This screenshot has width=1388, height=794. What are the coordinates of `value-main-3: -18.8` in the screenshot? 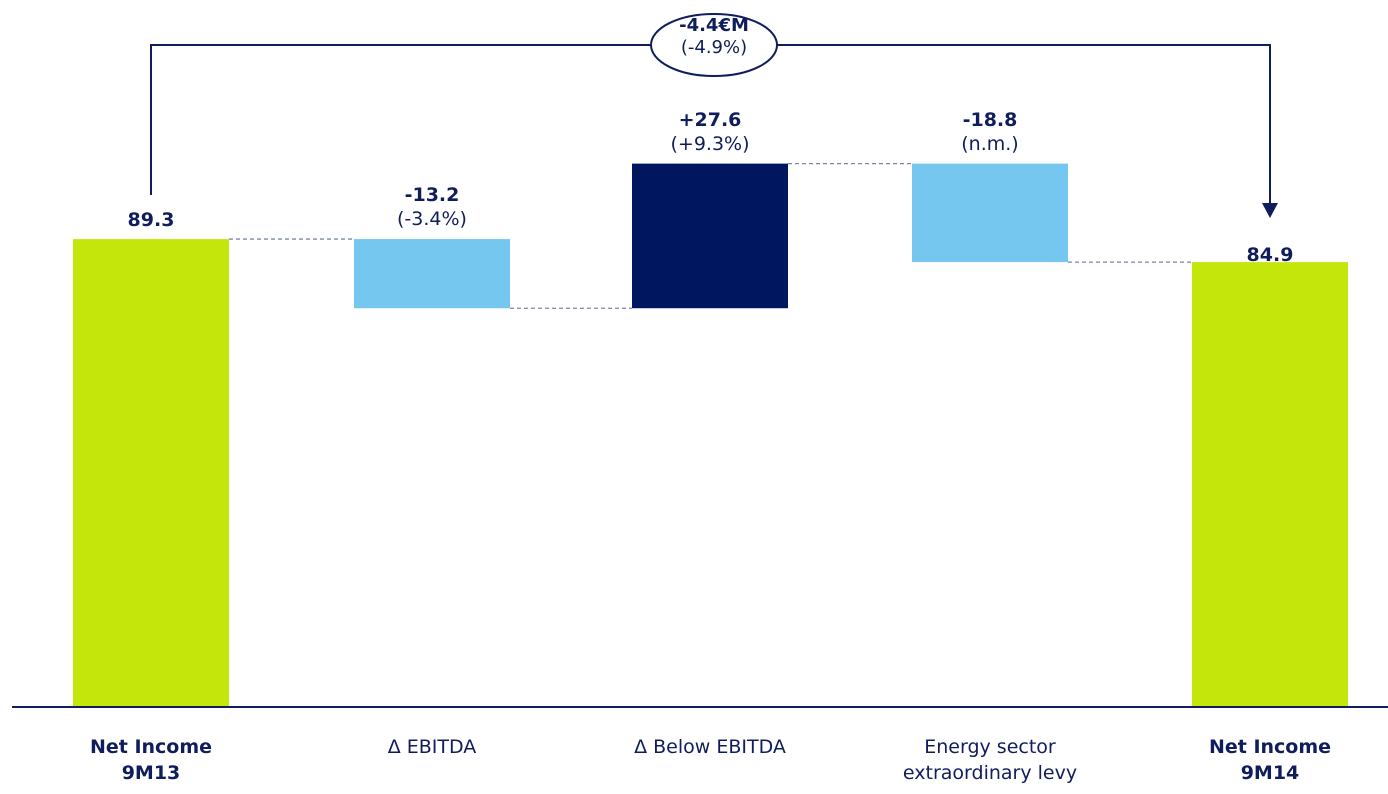 It's located at (990, 119).